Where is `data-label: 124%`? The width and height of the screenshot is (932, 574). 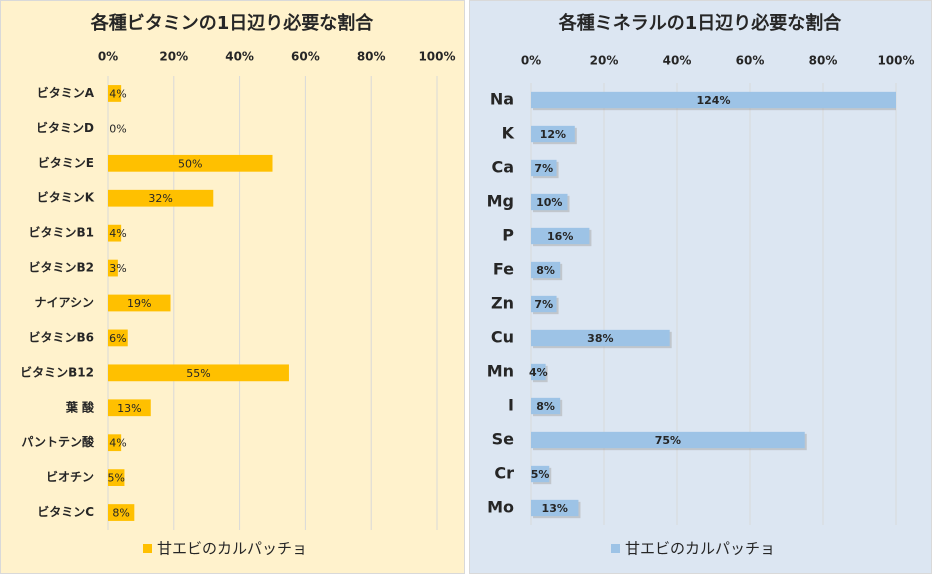
data-label: 124% is located at coordinates (714, 100).